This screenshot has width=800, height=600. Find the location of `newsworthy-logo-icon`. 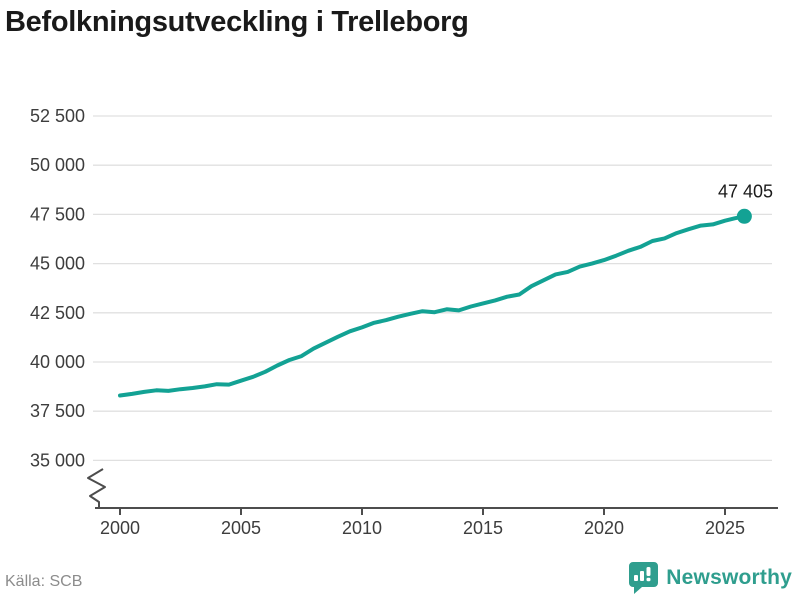

newsworthy-logo-icon is located at coordinates (643, 577).